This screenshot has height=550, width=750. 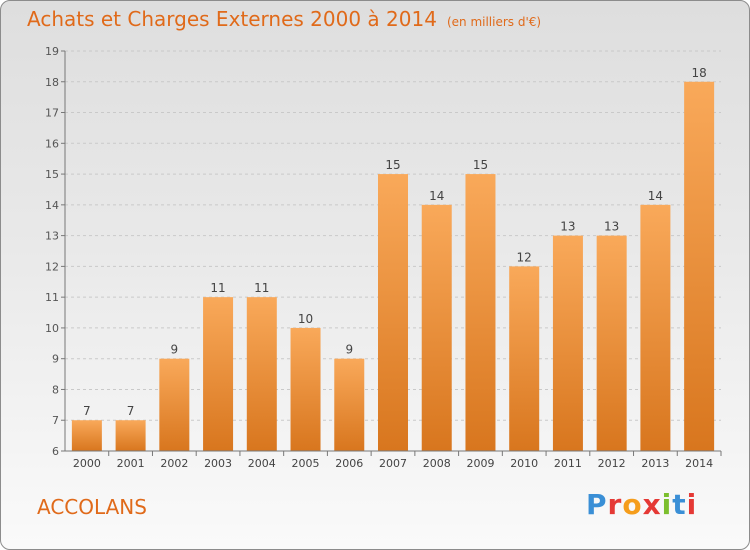 I want to click on y-tick-label: 7, so click(x=55, y=420).